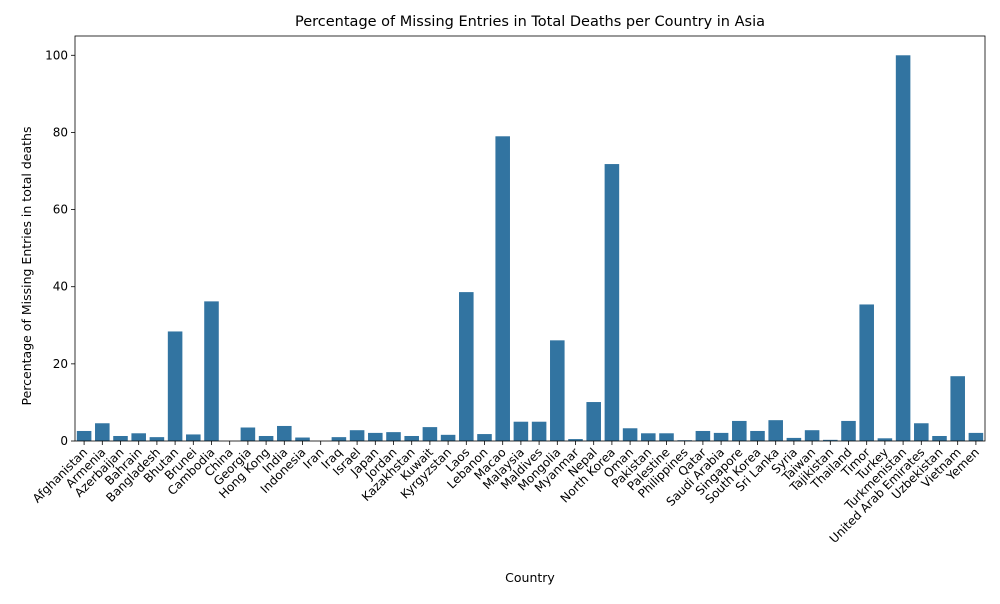  I want to click on y-tick-label: 20, so click(60, 364).